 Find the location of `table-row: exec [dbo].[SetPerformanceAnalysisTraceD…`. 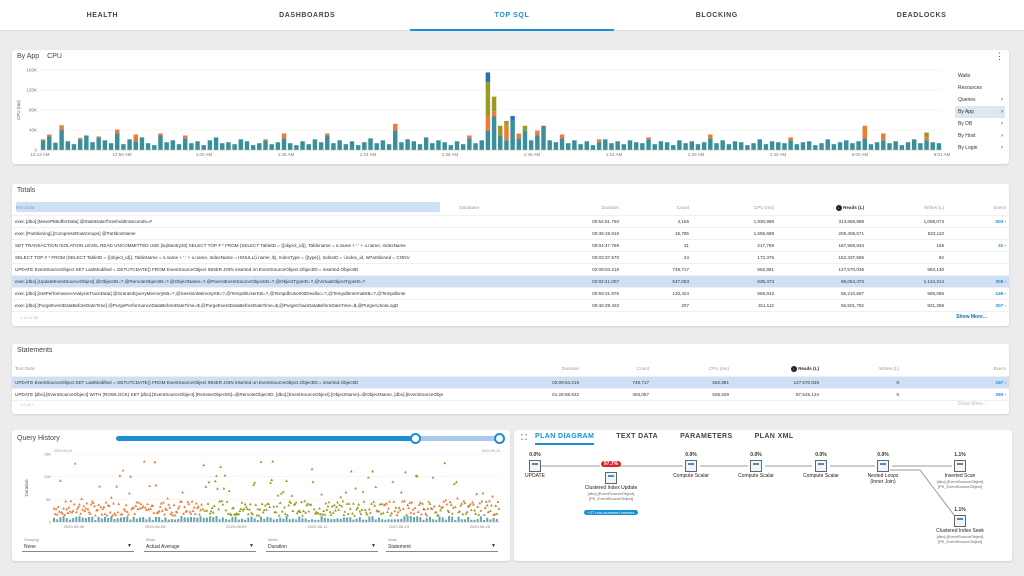

table-row: exec [dbo].[SetPerformanceAnalysisTraceD… is located at coordinates (510, 293).